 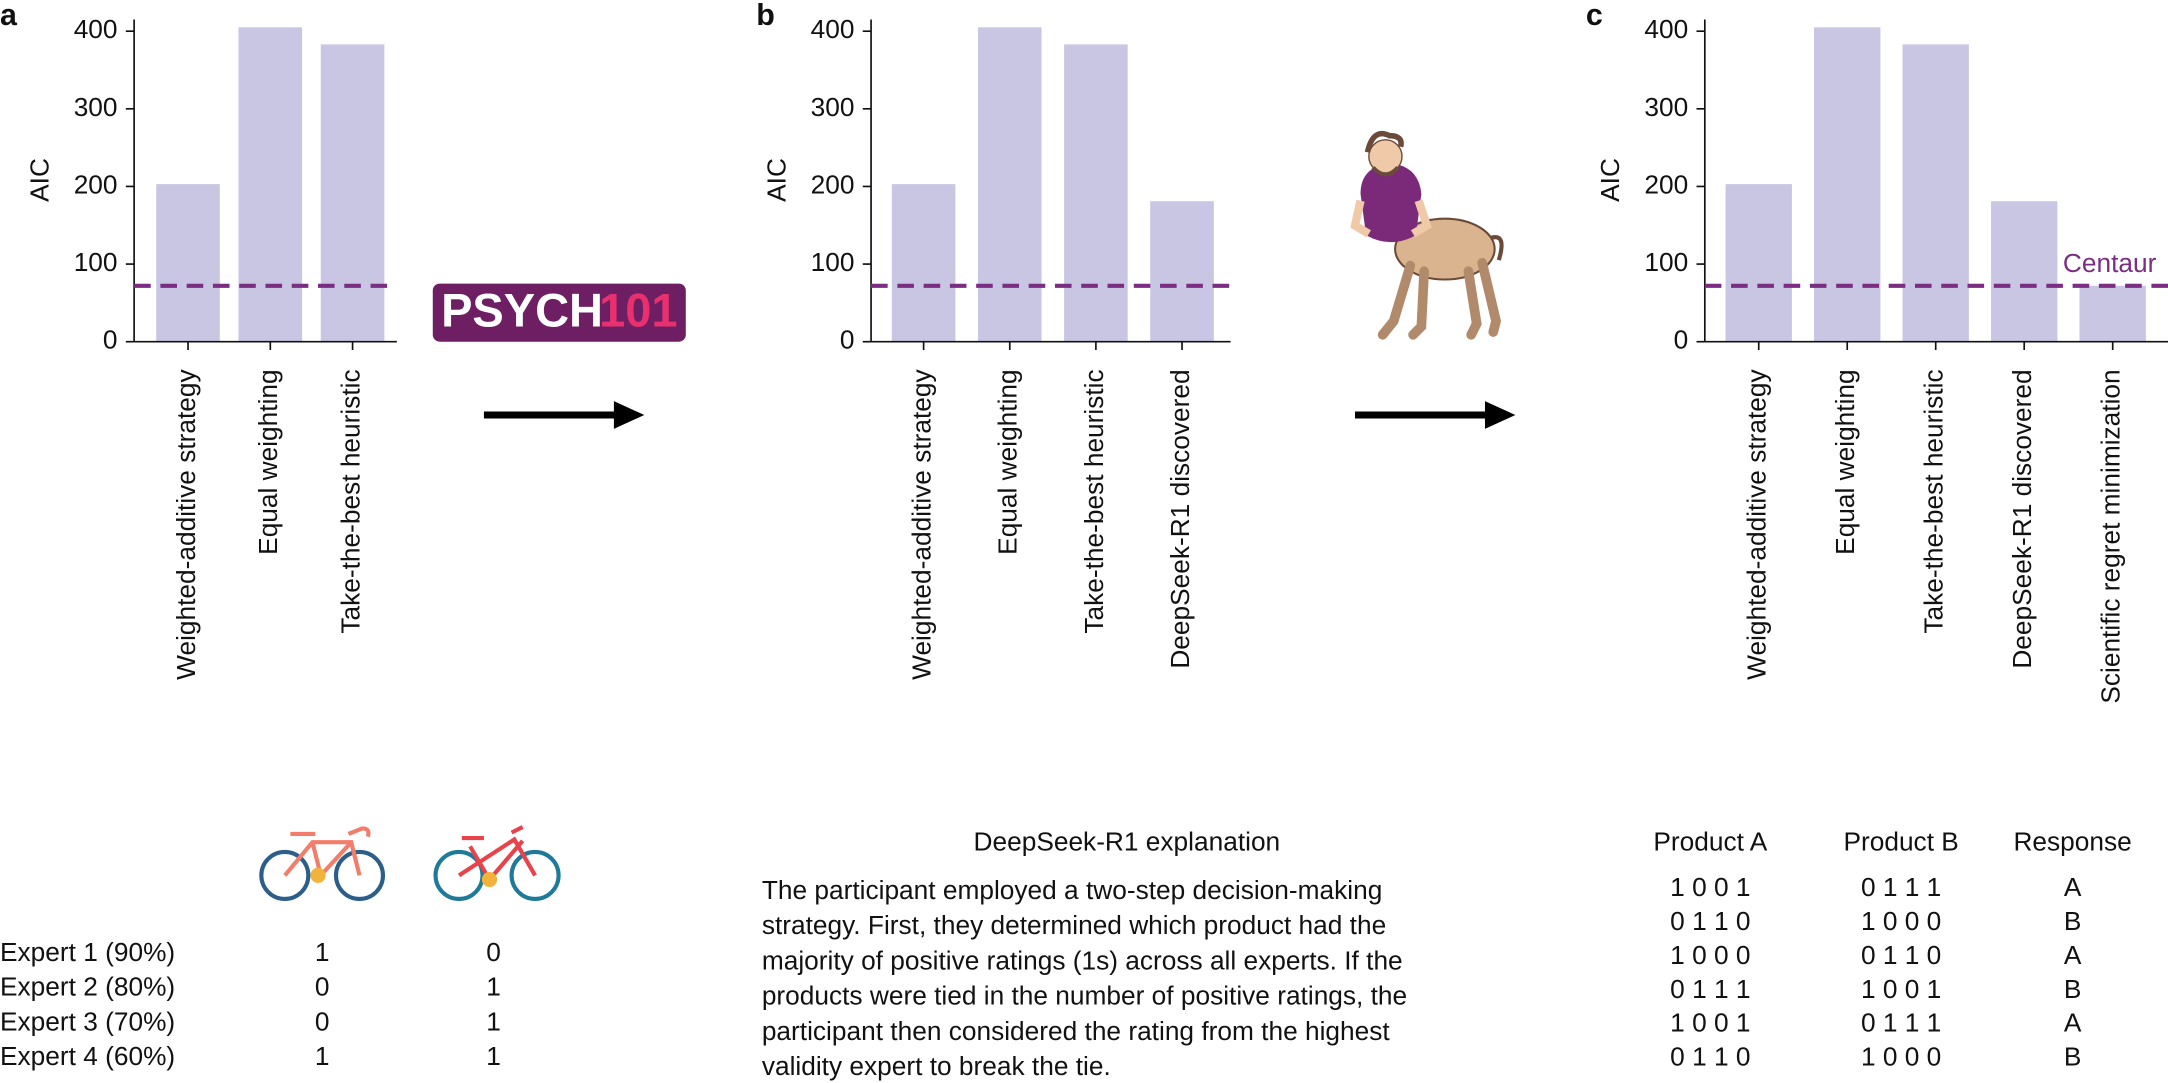 I want to click on panel-label: a, so click(x=9, y=16).